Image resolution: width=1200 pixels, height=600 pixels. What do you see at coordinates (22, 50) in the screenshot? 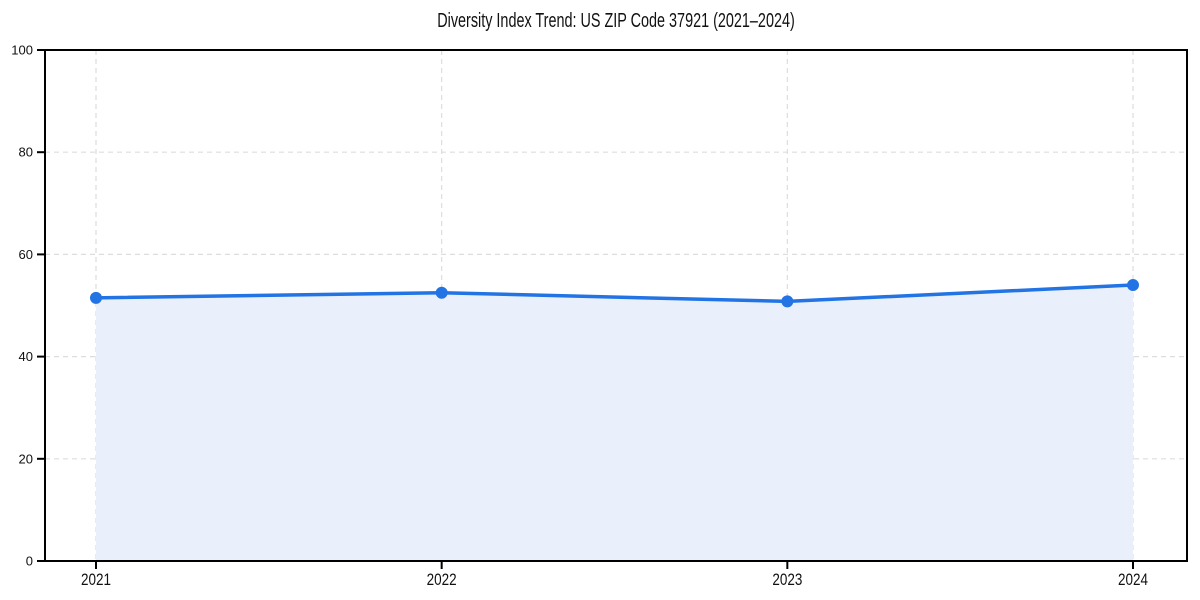
I see `y-tick-label: 100` at bounding box center [22, 50].